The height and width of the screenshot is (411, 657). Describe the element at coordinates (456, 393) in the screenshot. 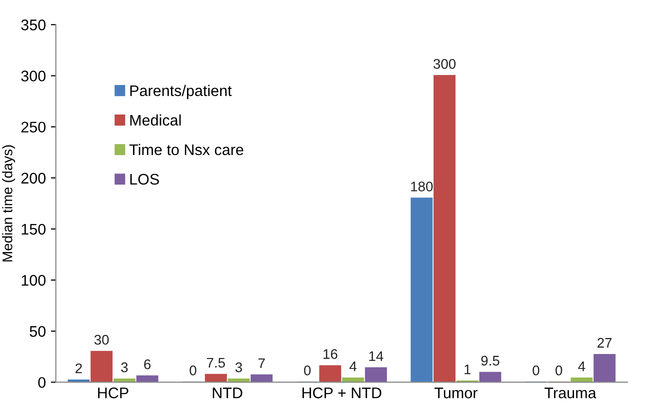

I see `x-tick-label: Tumor` at that location.